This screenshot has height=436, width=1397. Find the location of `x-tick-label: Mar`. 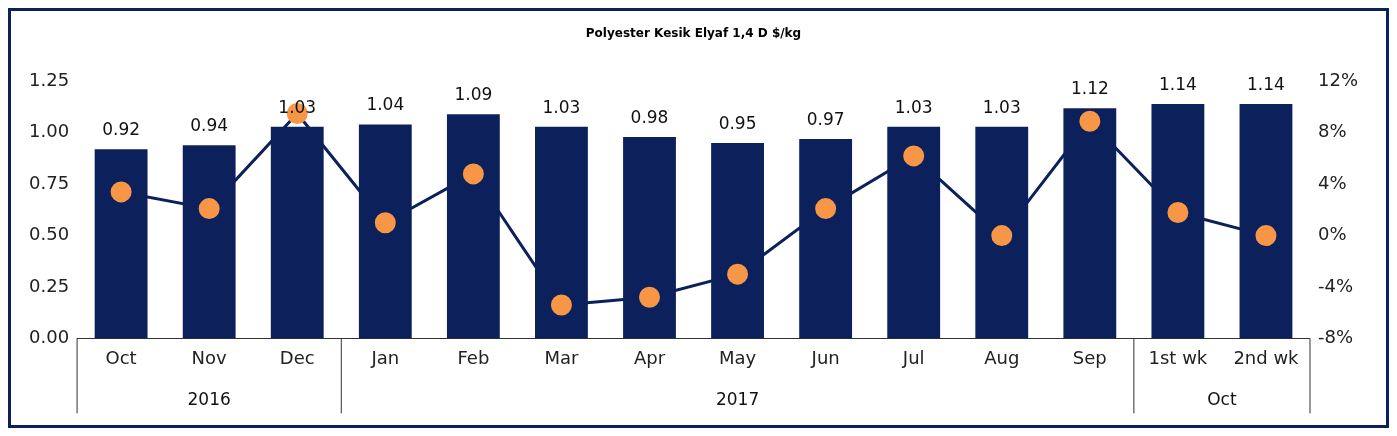

x-tick-label: Mar is located at coordinates (562, 357).